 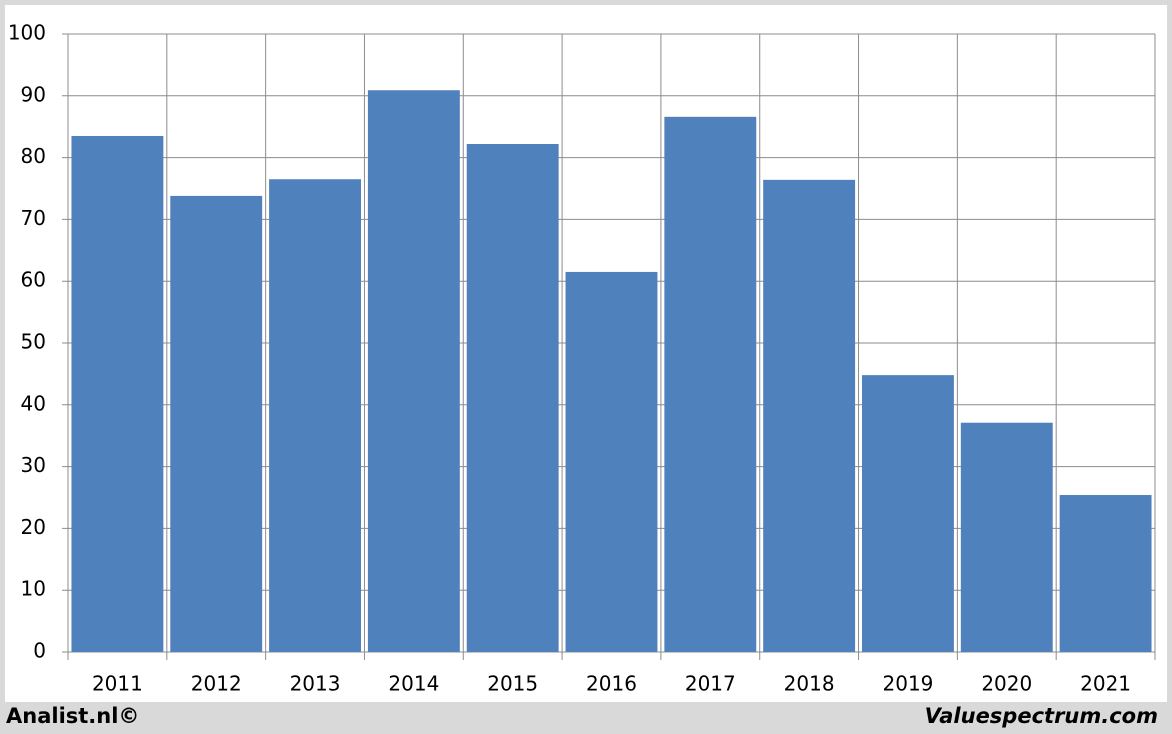 I want to click on y-tick-label: 100, so click(x=27, y=33).